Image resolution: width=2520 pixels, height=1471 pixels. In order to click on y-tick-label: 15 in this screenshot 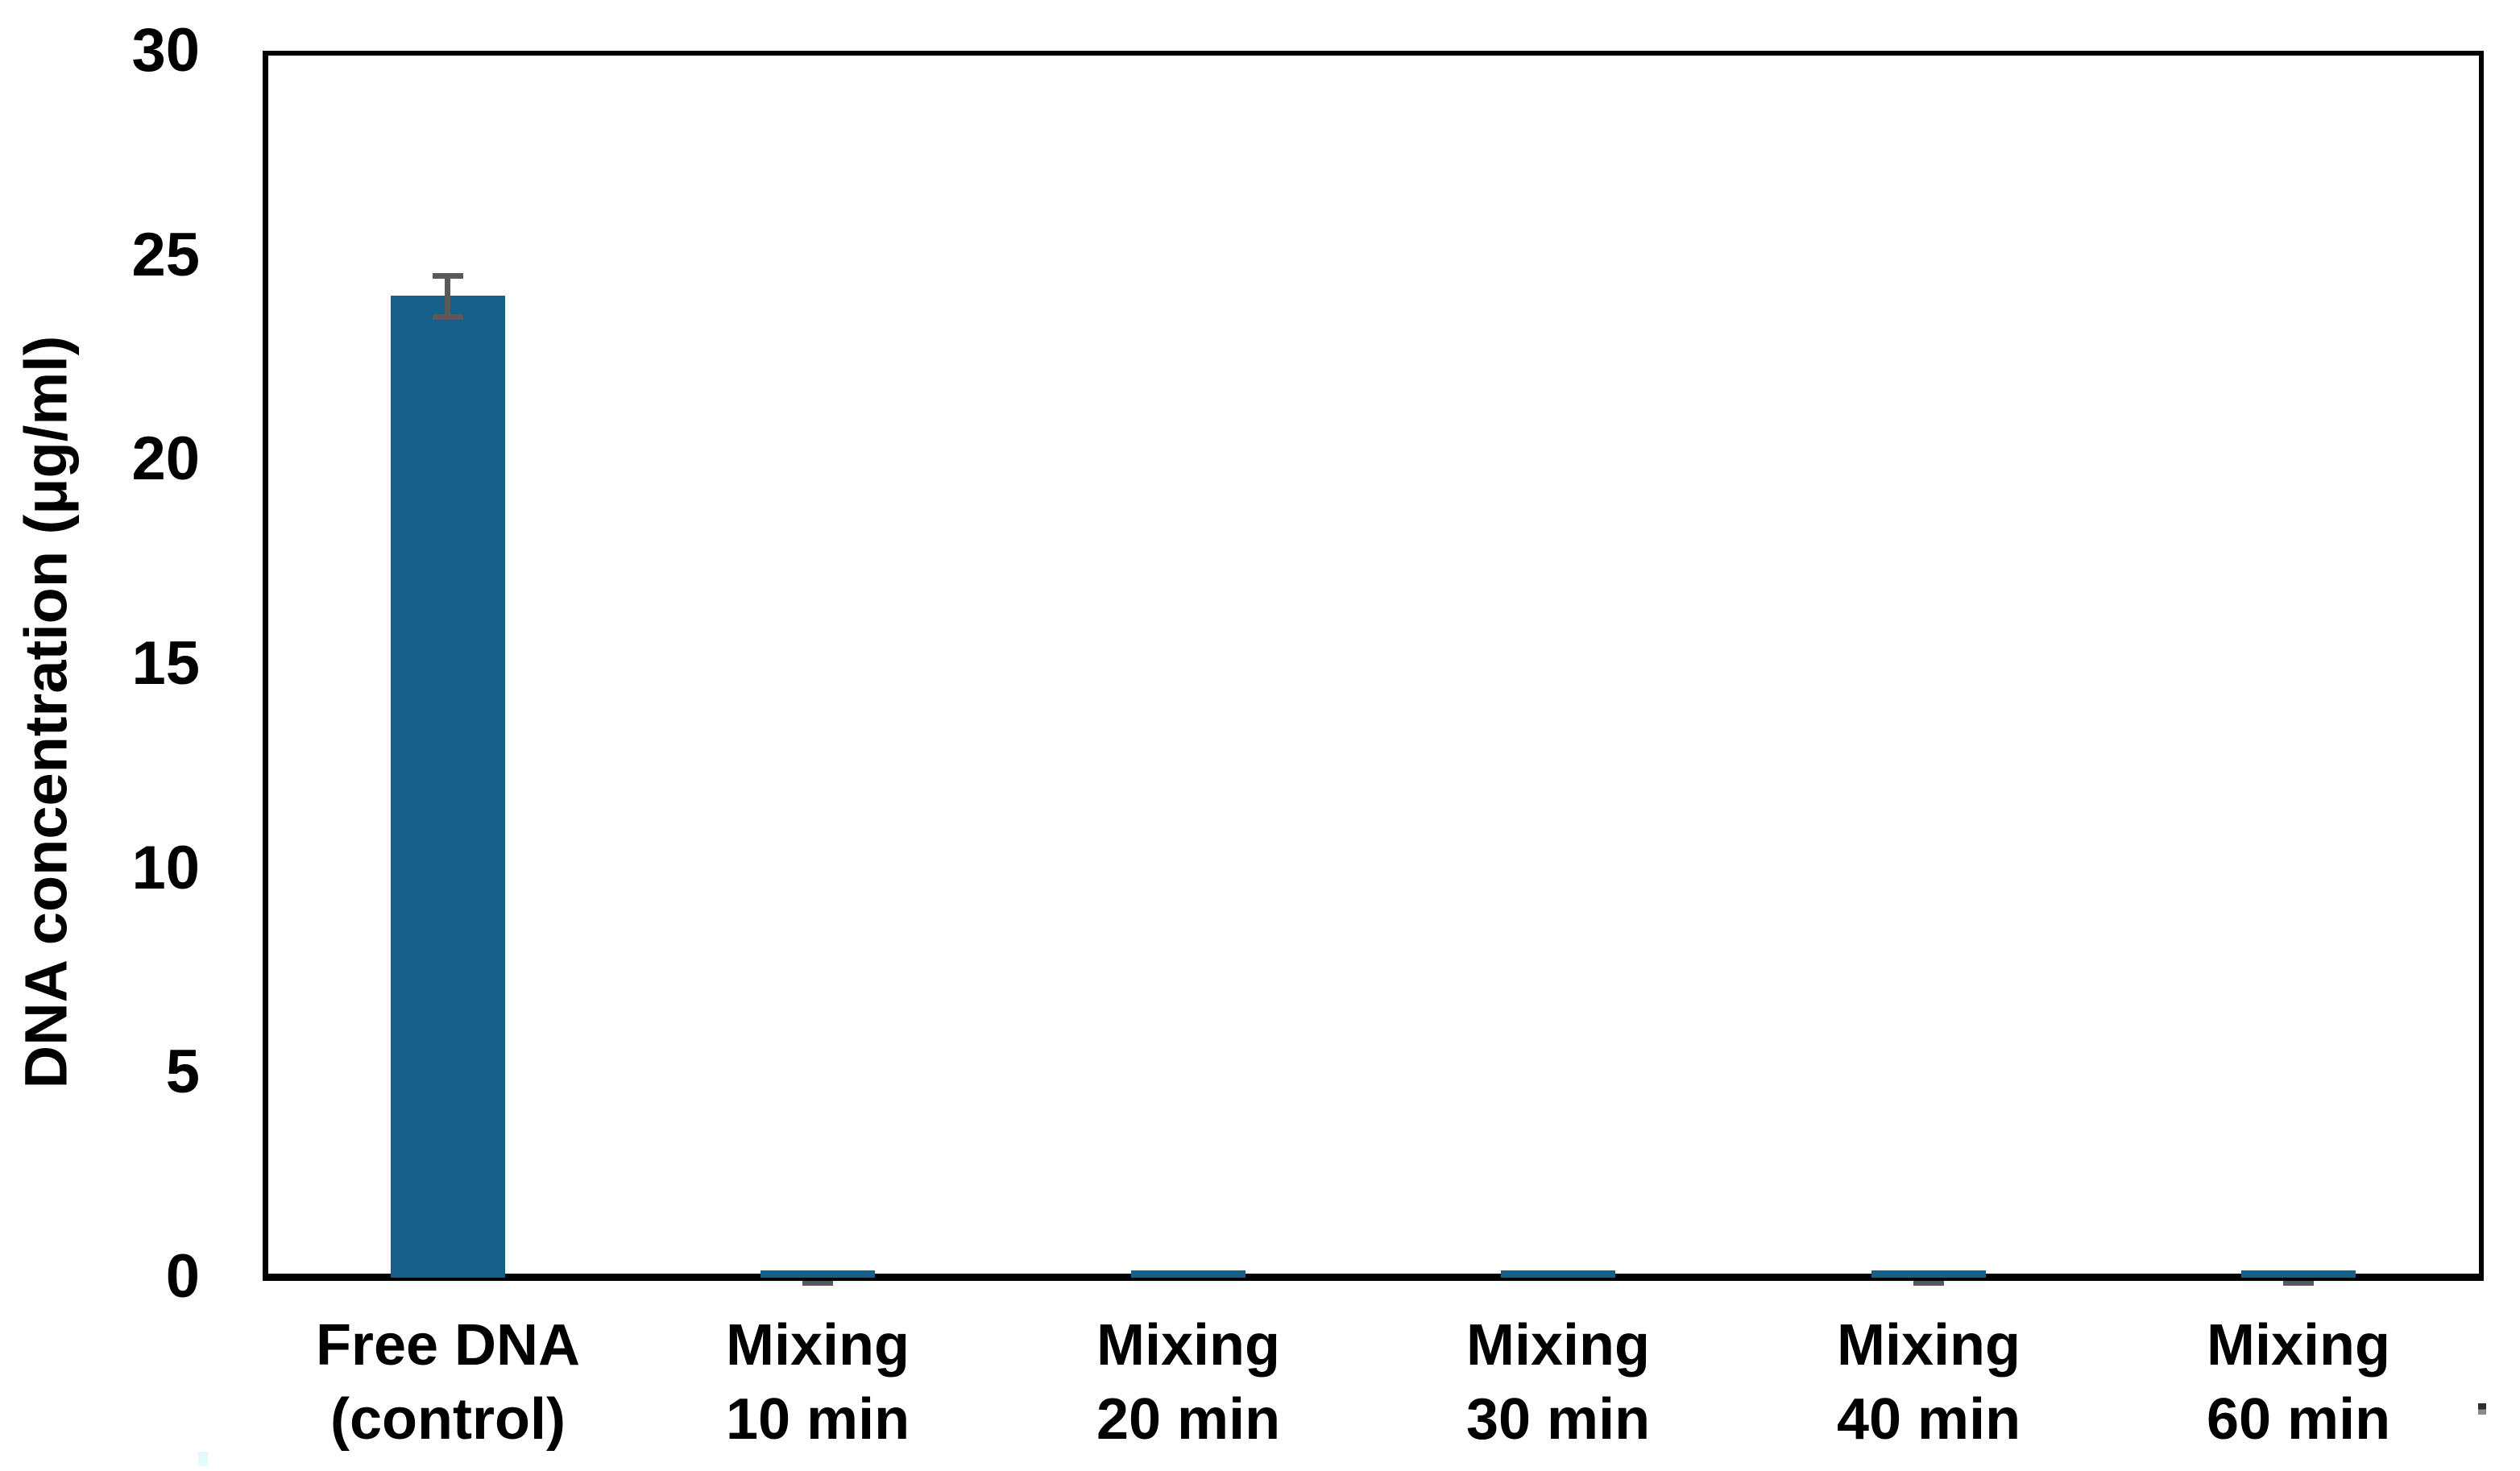, I will do `click(165, 663)`.